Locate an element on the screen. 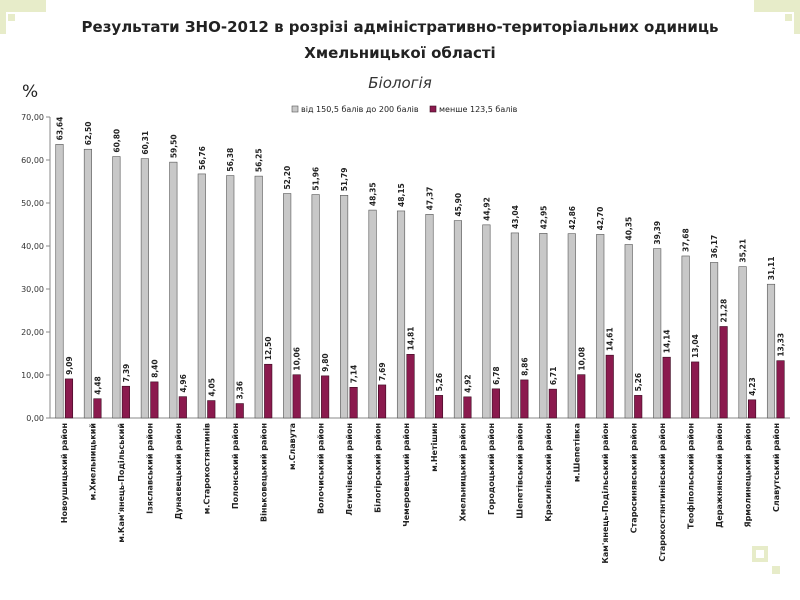 This screenshot has height=600, width=800. data-label-series2: 4,05 is located at coordinates (211, 387).